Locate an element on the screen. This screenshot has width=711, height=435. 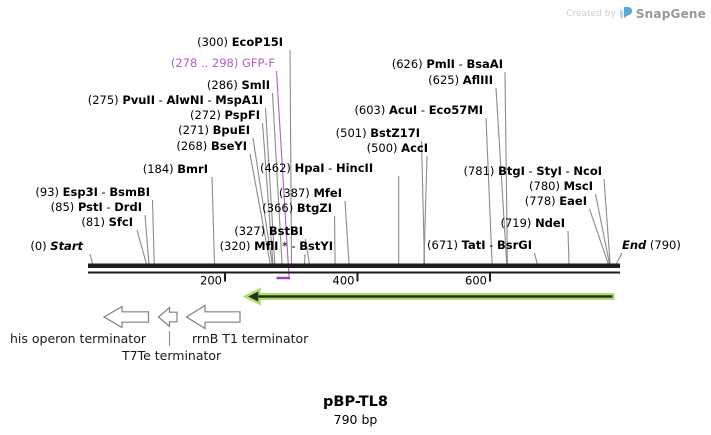
site-label-hpai: (462) HpaI - HincII is located at coordinates (316, 168).